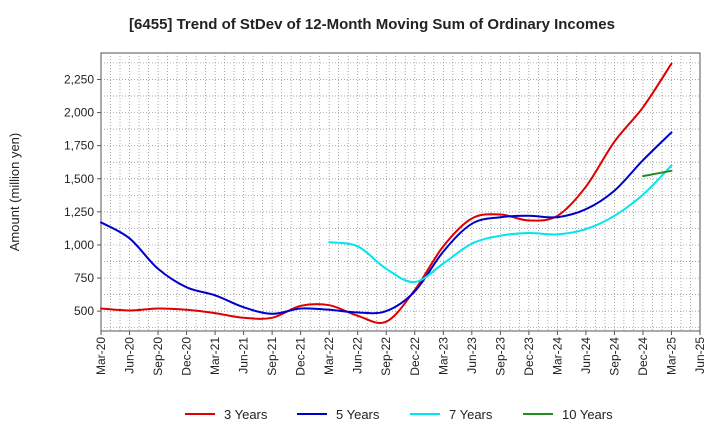 The height and width of the screenshot is (440, 720). Describe the element at coordinates (244, 355) in the screenshot. I see `x-tick-label: Jun-21` at that location.